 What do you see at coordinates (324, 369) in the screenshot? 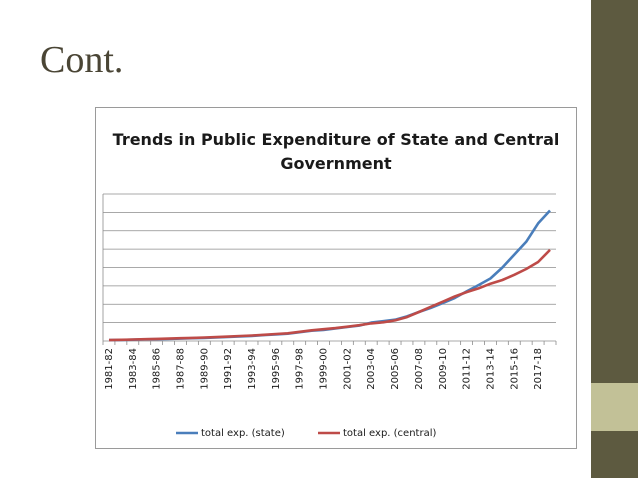
I see `x-tick-label: 1999-00` at bounding box center [324, 369].